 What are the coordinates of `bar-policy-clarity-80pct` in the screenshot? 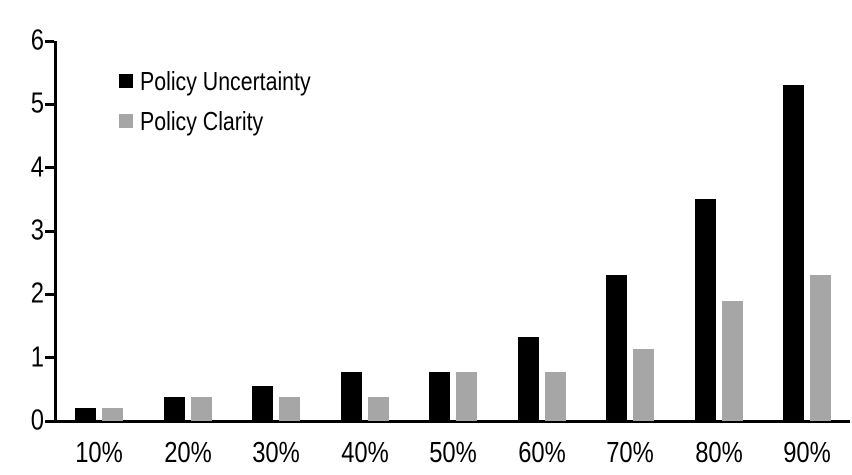 It's located at (732, 360).